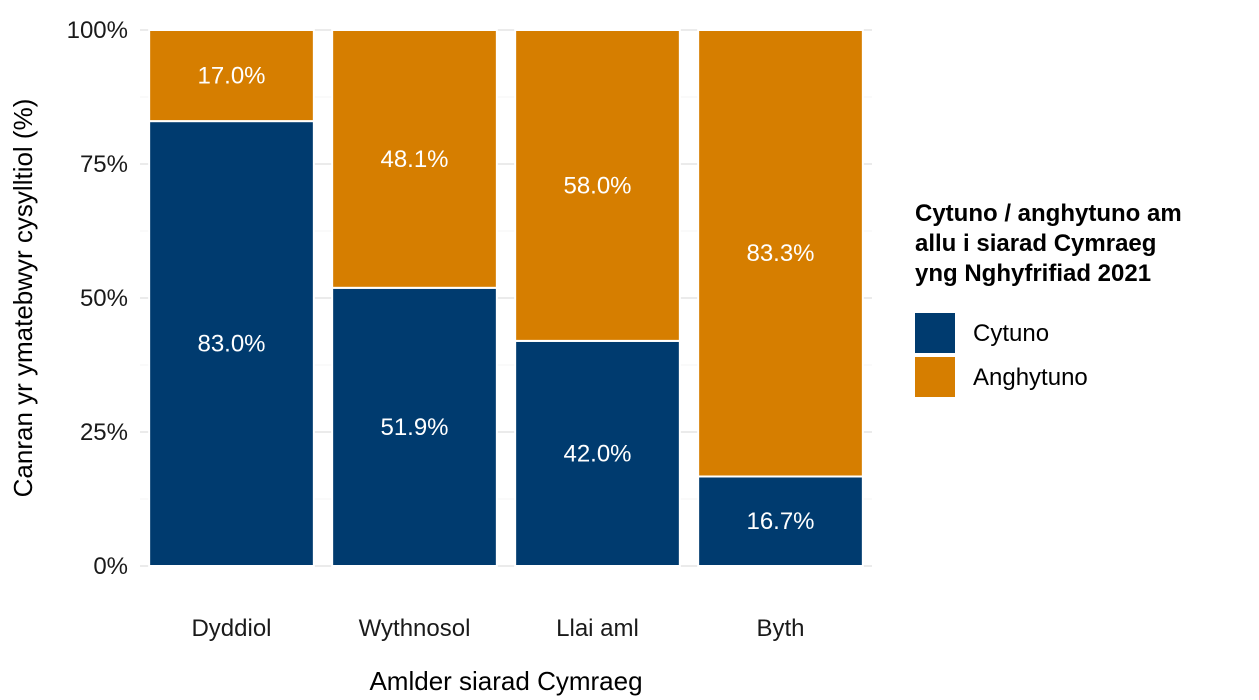 The image size is (1259, 700). Describe the element at coordinates (1011, 333) in the screenshot. I see `legend-label-cytuno: Cytuno` at that location.